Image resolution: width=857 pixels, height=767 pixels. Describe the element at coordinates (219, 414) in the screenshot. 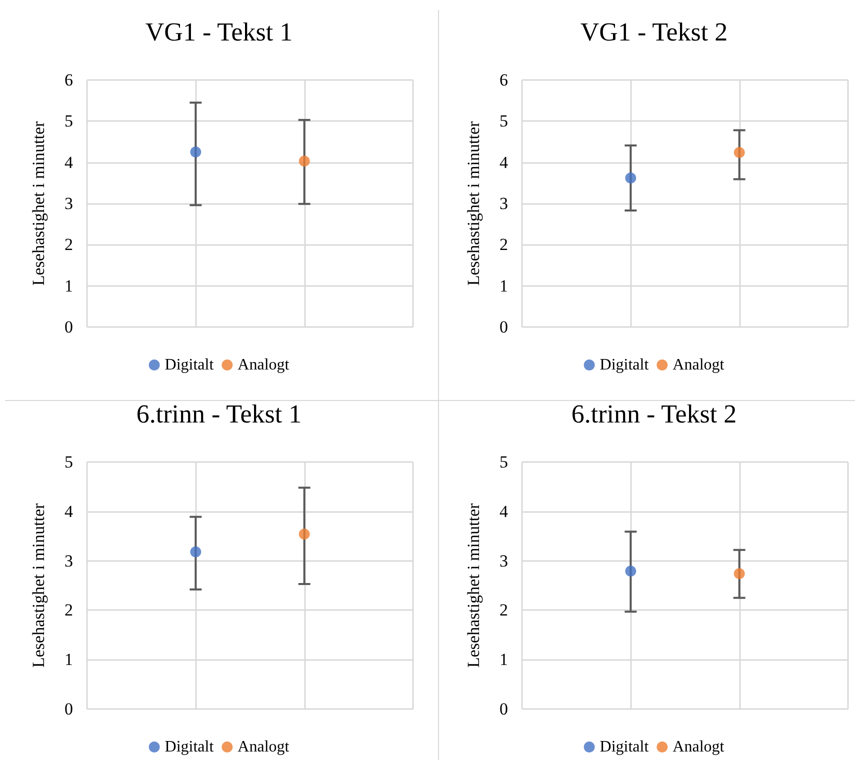

I see `chart-title: 6.trinn - Tekst 1` at that location.